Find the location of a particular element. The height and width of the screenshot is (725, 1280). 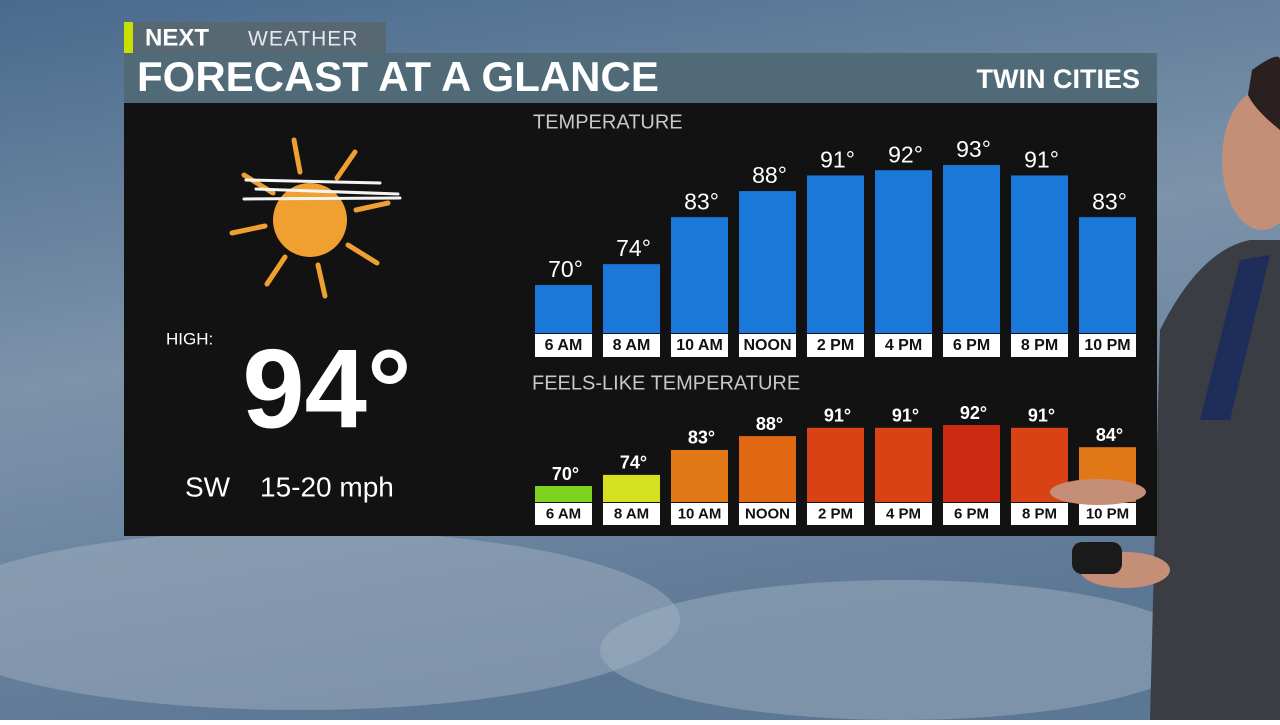

brand-box is located at coordinates (255, 37).